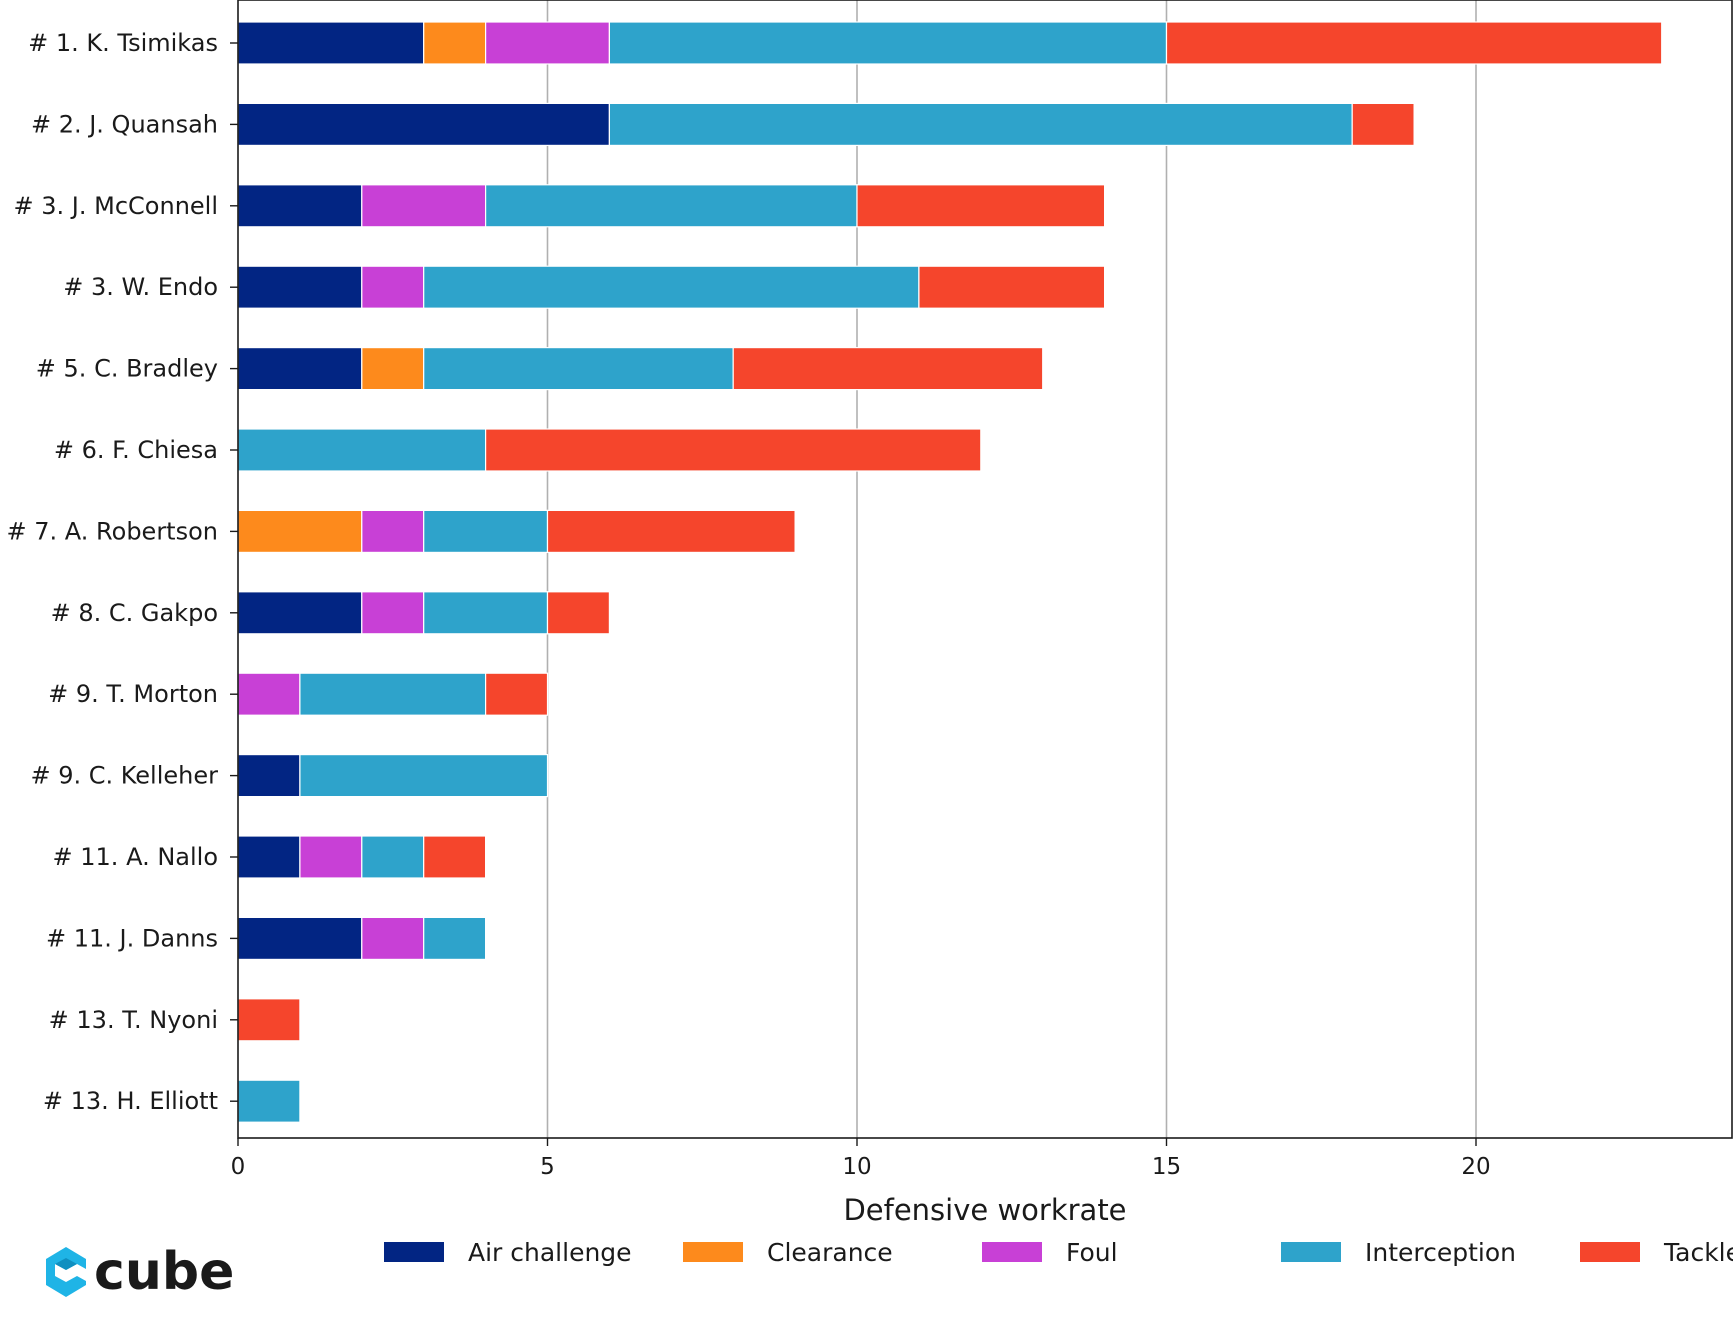 The height and width of the screenshot is (1325, 1733). What do you see at coordinates (1092, 1252) in the screenshot?
I see `legend-label: Foul` at bounding box center [1092, 1252].